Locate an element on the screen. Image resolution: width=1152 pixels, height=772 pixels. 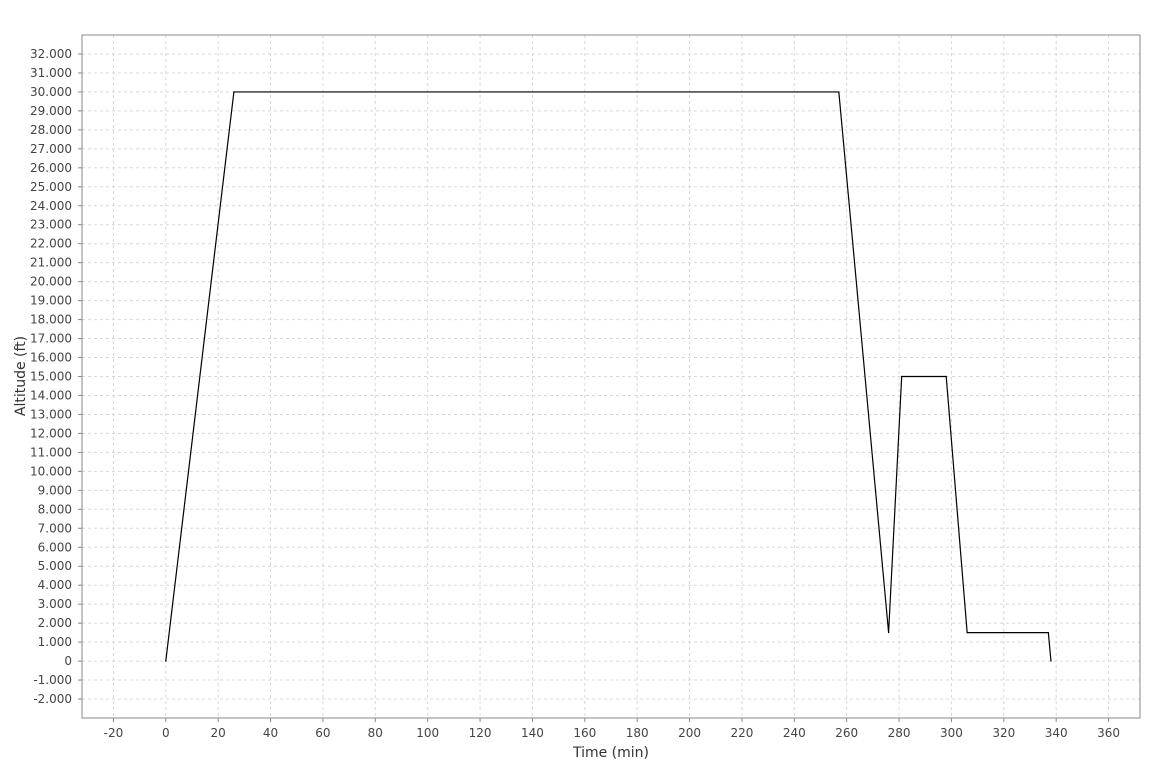
y-tick-label: 0 is located at coordinates (68, 661).